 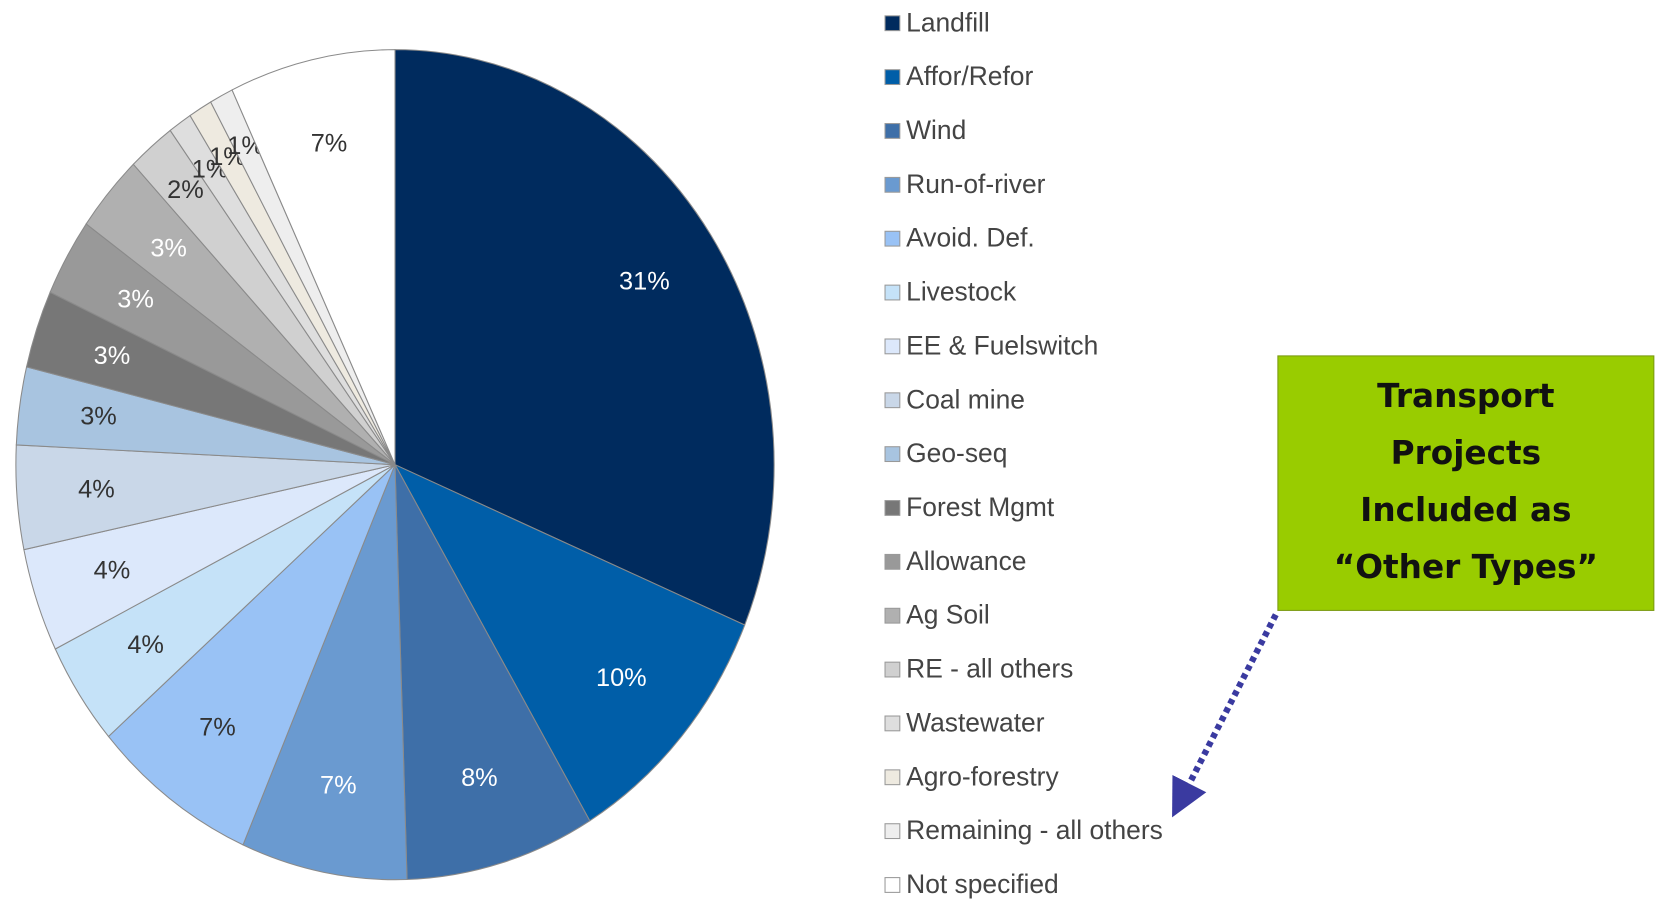 What do you see at coordinates (1225, 715) in the screenshot?
I see `annotation-arrow` at bounding box center [1225, 715].